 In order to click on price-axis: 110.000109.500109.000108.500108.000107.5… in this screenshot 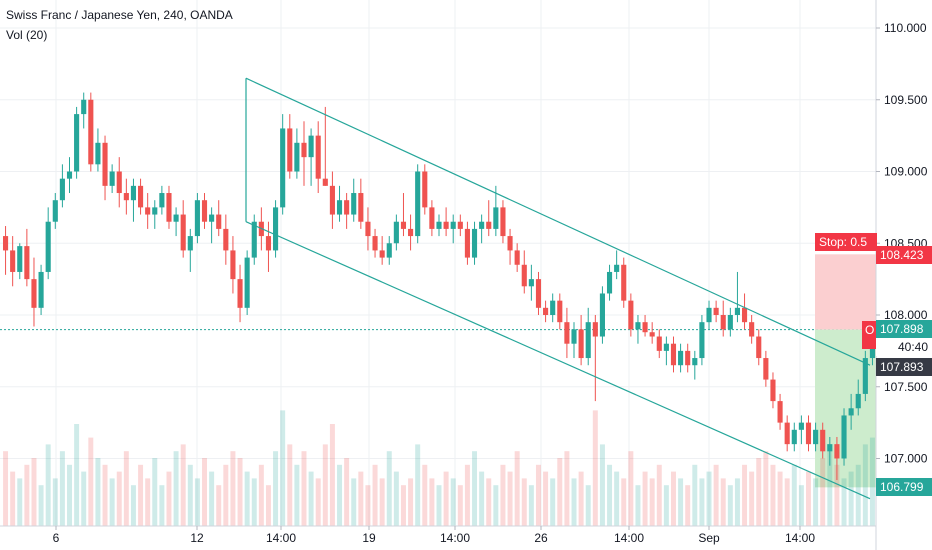, I will do `click(901, 275)`.